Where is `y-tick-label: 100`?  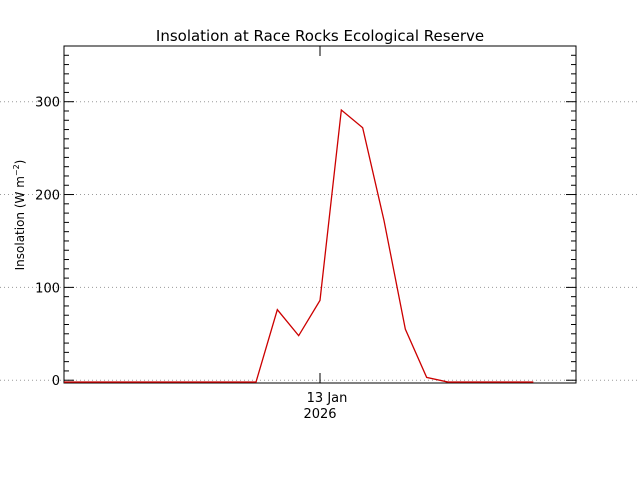 y-tick-label: 100 is located at coordinates (47, 288).